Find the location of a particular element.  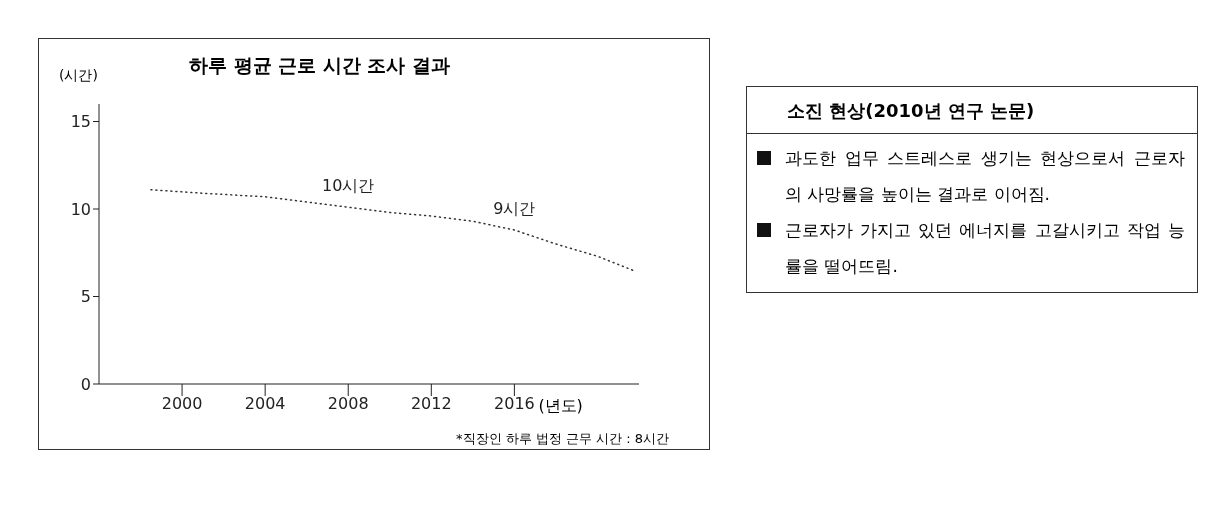

chart-title: 하루 평균 근로 시간 조사 결과 is located at coordinates (320, 65).